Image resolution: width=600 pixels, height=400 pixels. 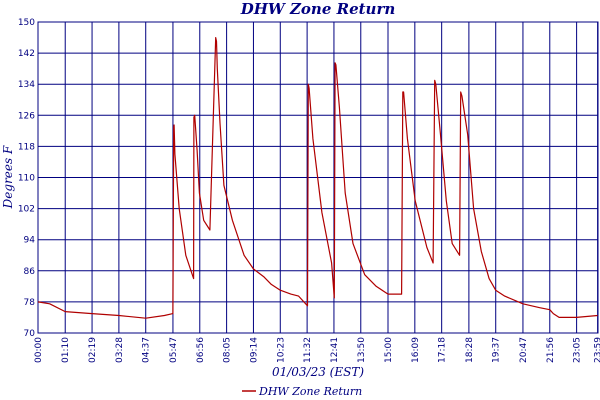 What do you see at coordinates (201, 350) in the screenshot?
I see `x-tick-label: 06:56` at bounding box center [201, 350].